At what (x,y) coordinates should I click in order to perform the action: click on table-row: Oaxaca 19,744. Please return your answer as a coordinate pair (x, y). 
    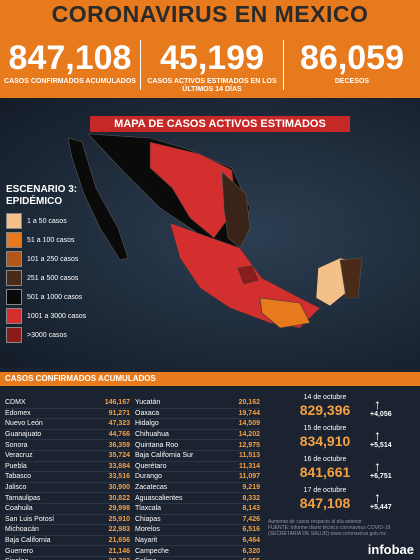
    Looking at the image, I should click on (197, 414).